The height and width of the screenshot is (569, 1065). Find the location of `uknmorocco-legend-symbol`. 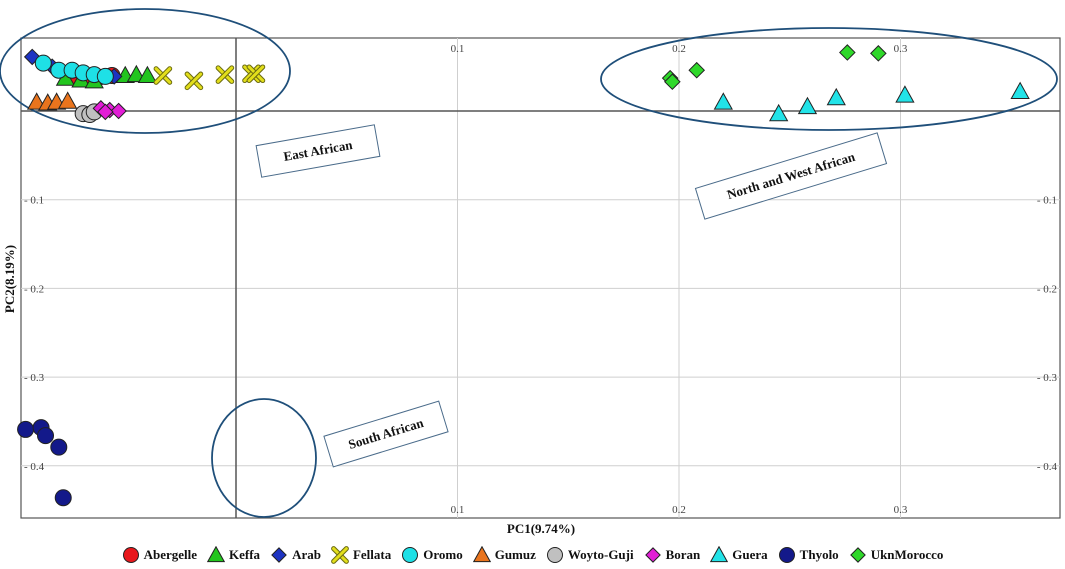

uknmorocco-legend-symbol is located at coordinates (857, 555).